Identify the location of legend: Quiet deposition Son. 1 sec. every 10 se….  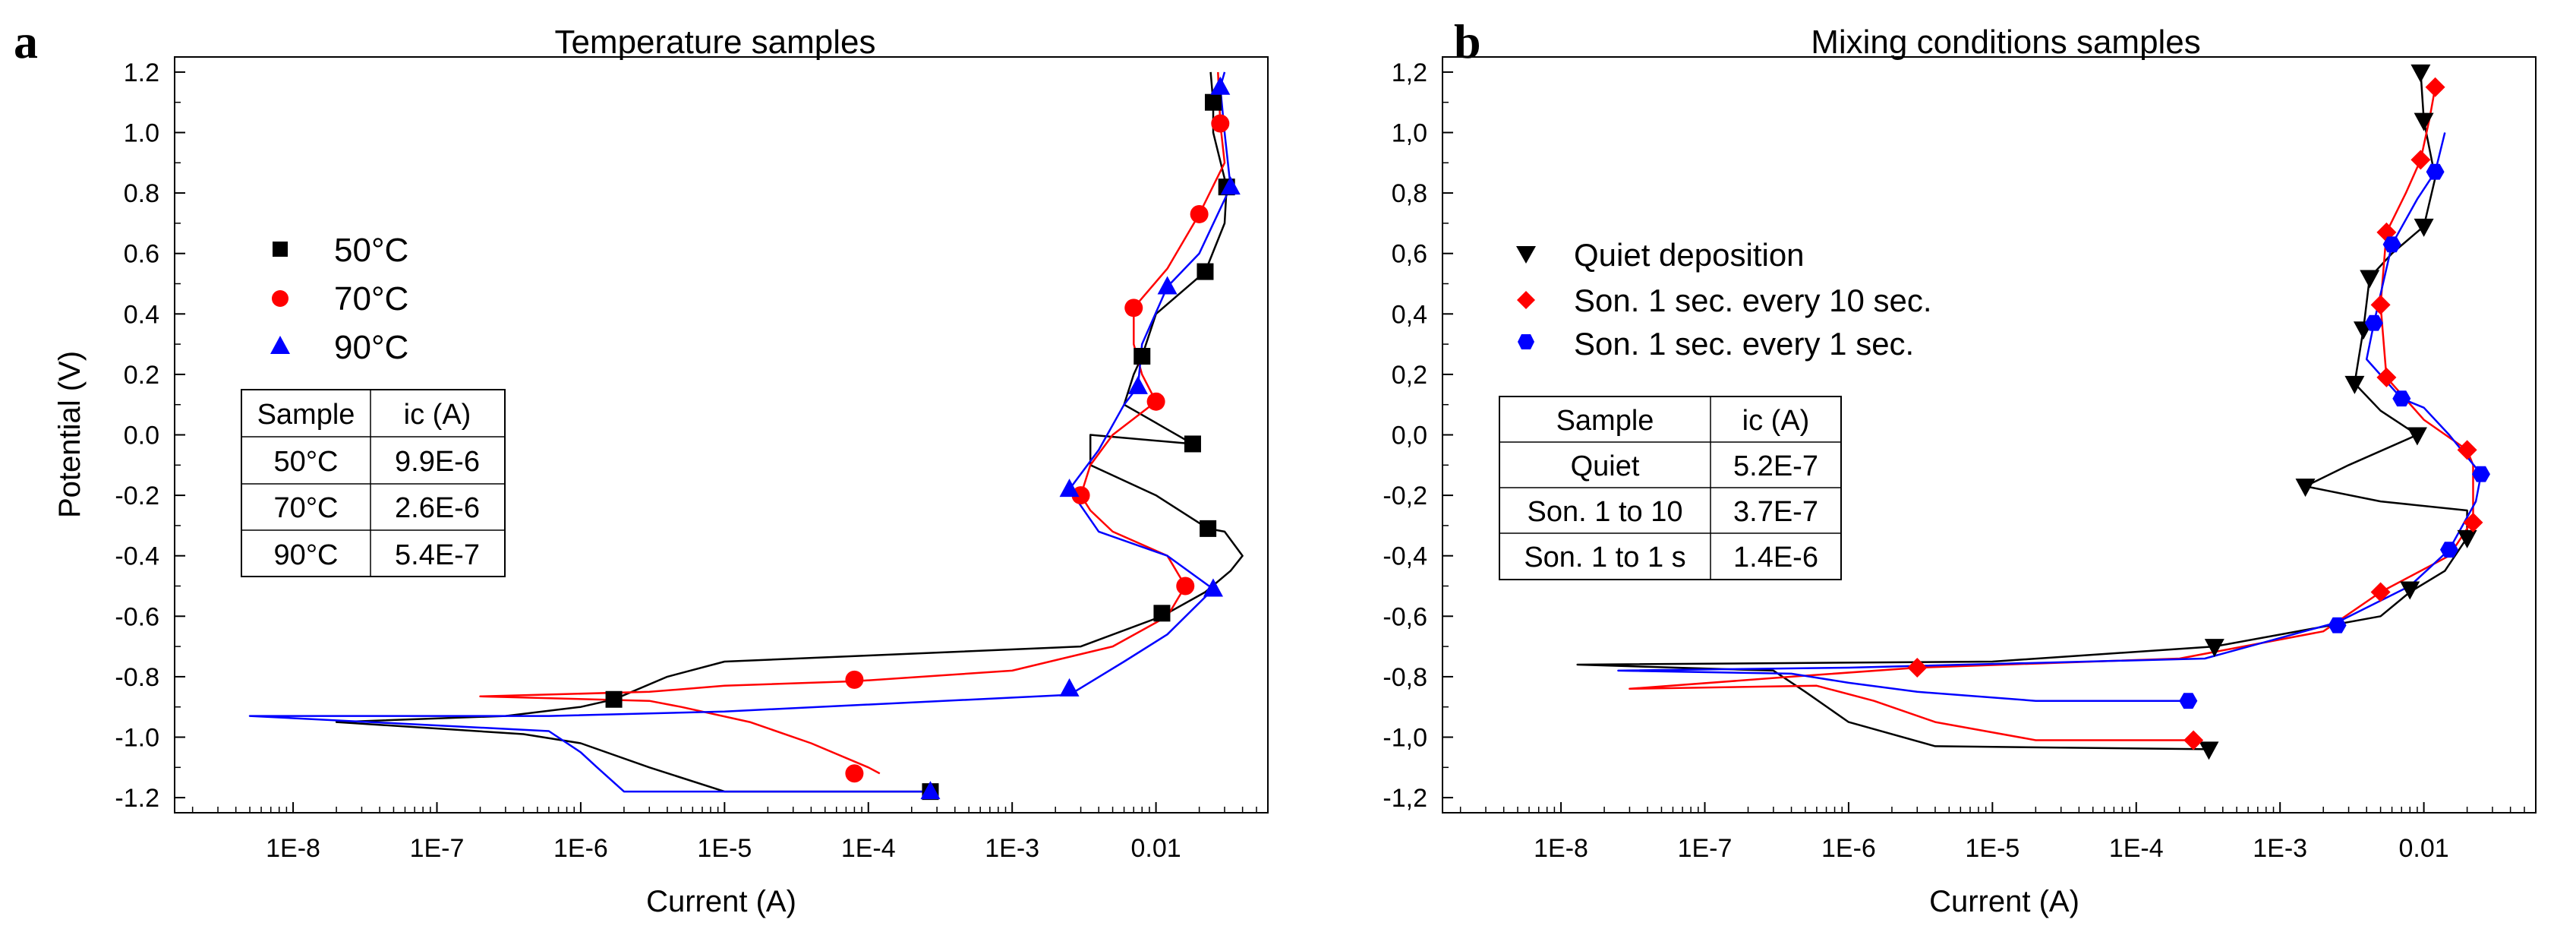
(1724, 299).